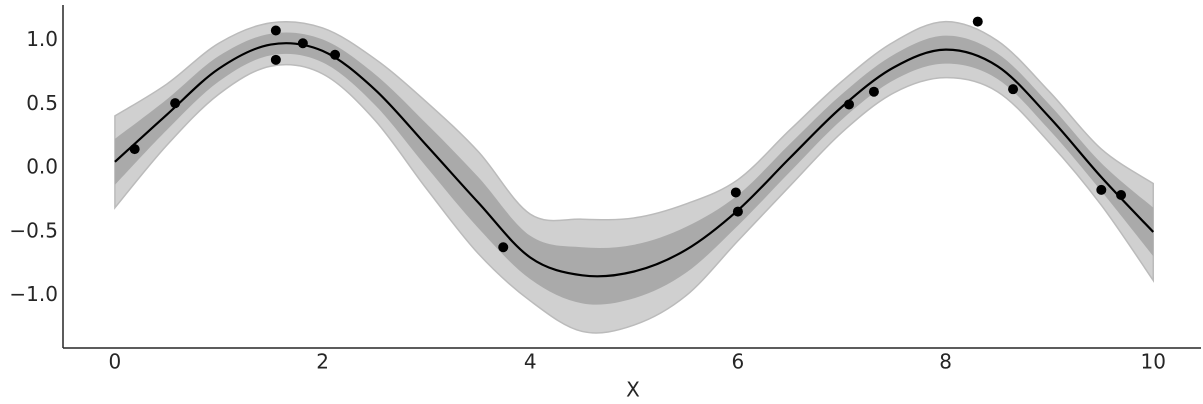 The width and height of the screenshot is (1203, 404). Describe the element at coordinates (42, 103) in the screenshot. I see `y-tick-label: 0.5` at that location.